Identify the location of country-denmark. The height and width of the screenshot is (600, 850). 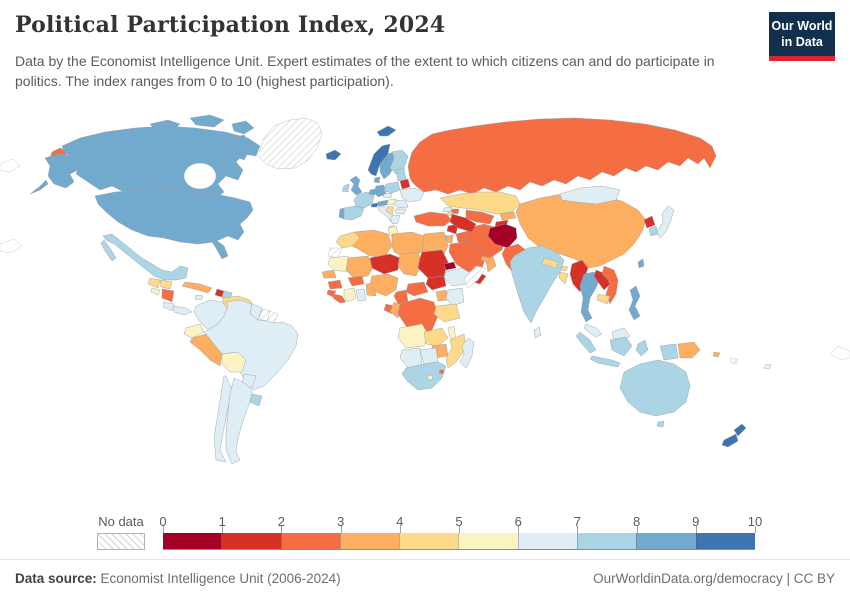
(377, 180).